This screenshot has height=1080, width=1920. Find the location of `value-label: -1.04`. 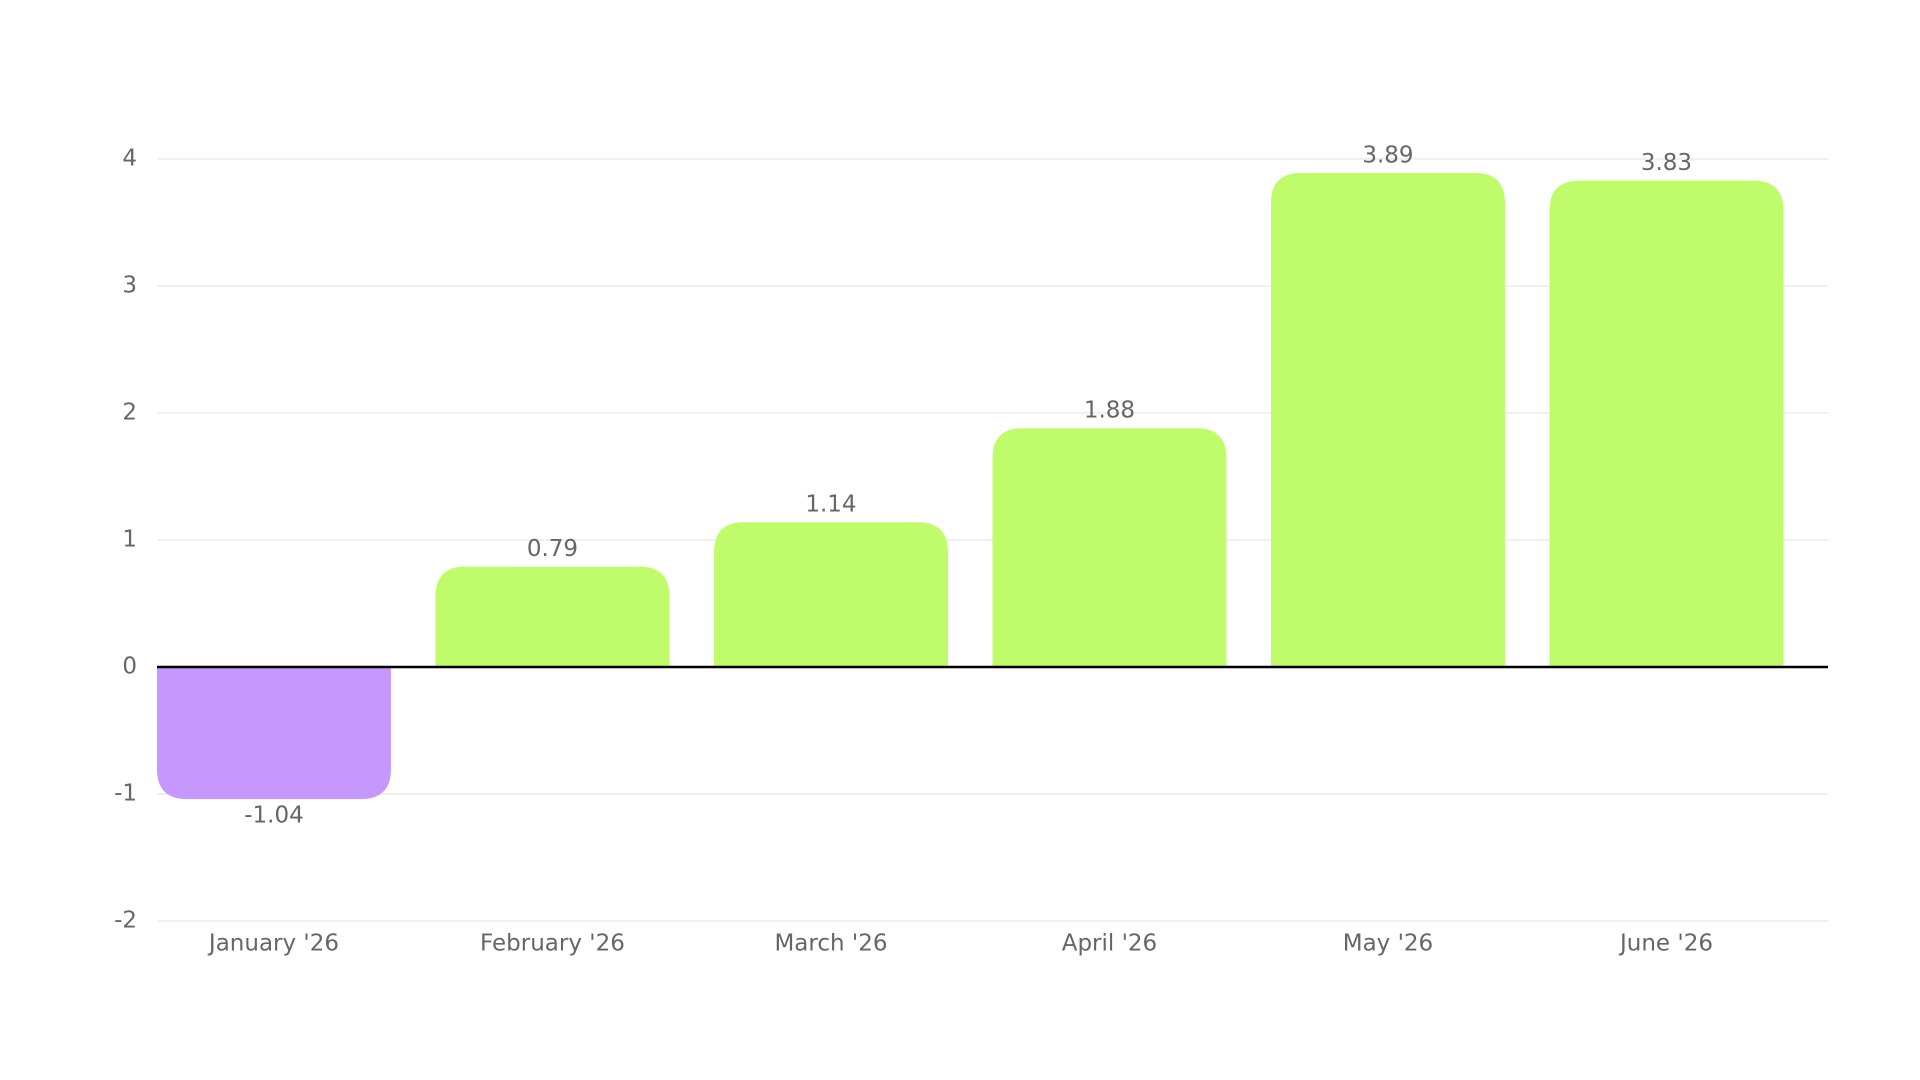

value-label: -1.04 is located at coordinates (274, 816).